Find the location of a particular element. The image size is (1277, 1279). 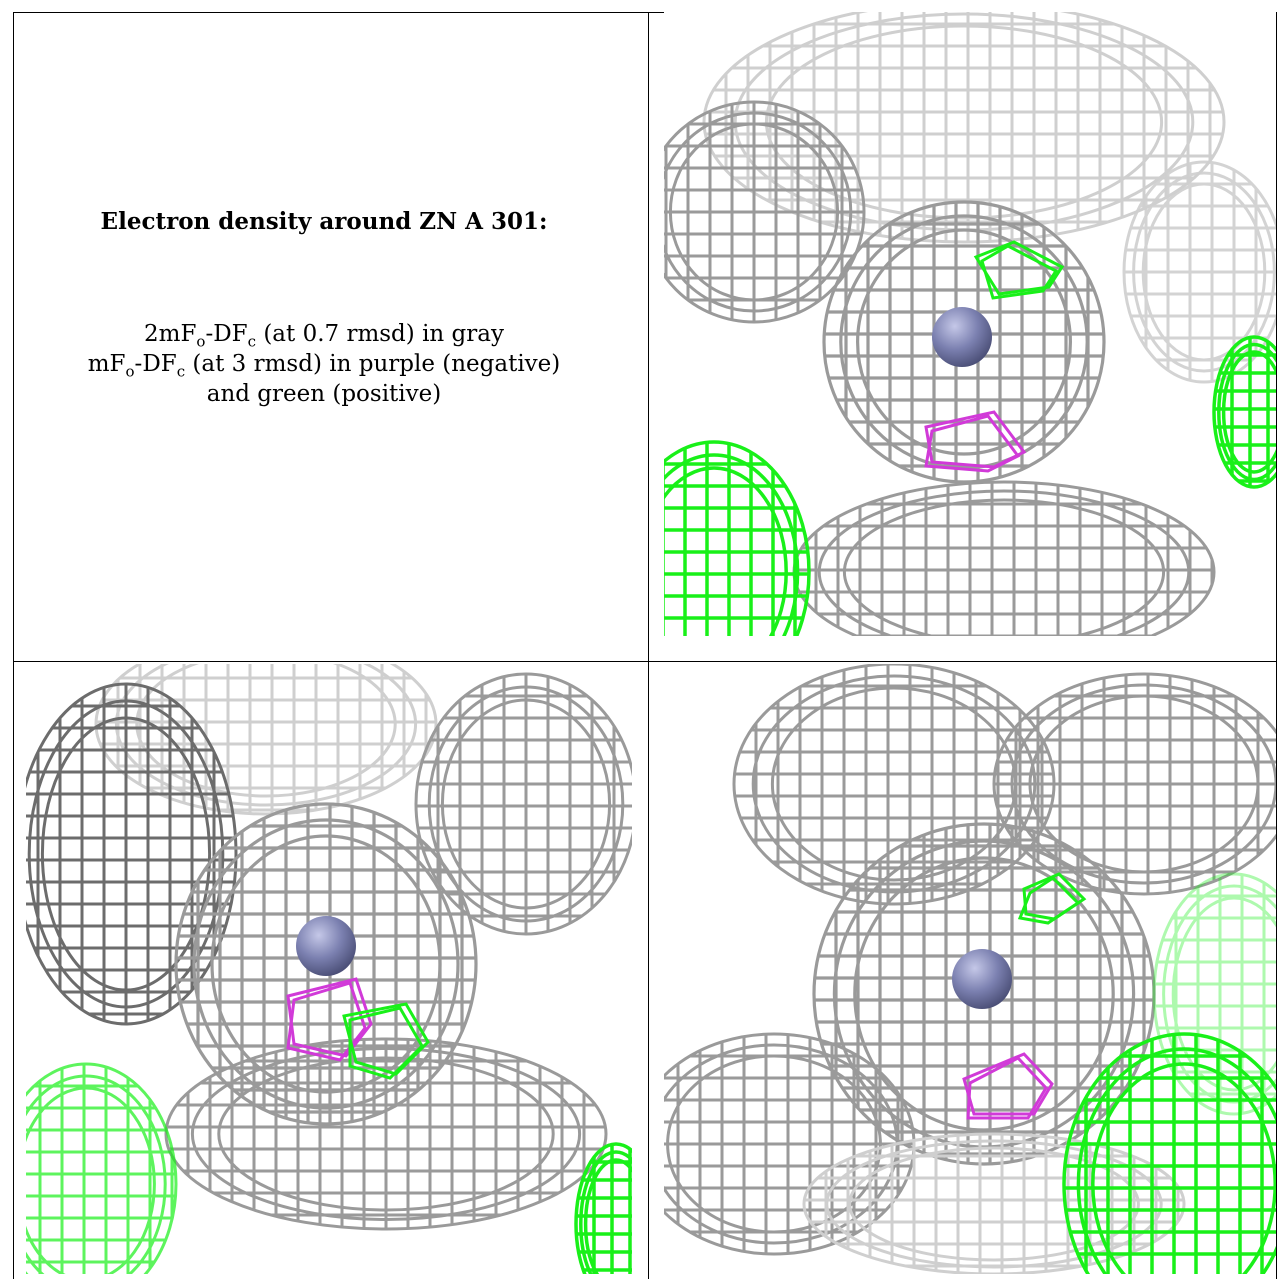

table-rule-center is located at coordinates (648, 645).